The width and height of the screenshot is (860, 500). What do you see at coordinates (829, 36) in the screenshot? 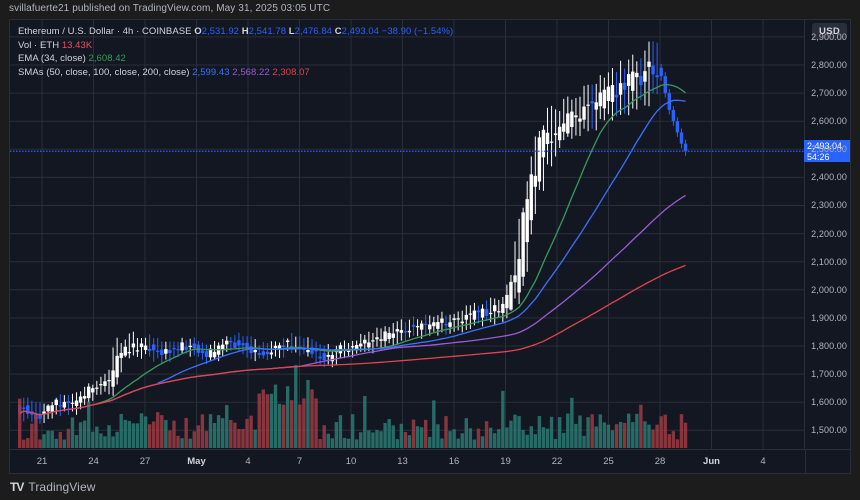
I see `price-tick-label: 2,900.00` at bounding box center [829, 36].